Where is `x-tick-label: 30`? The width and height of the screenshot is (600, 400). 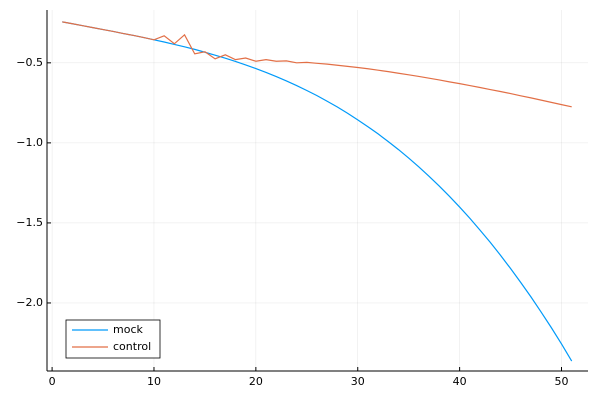 x-tick-label: 30 is located at coordinates (358, 381).